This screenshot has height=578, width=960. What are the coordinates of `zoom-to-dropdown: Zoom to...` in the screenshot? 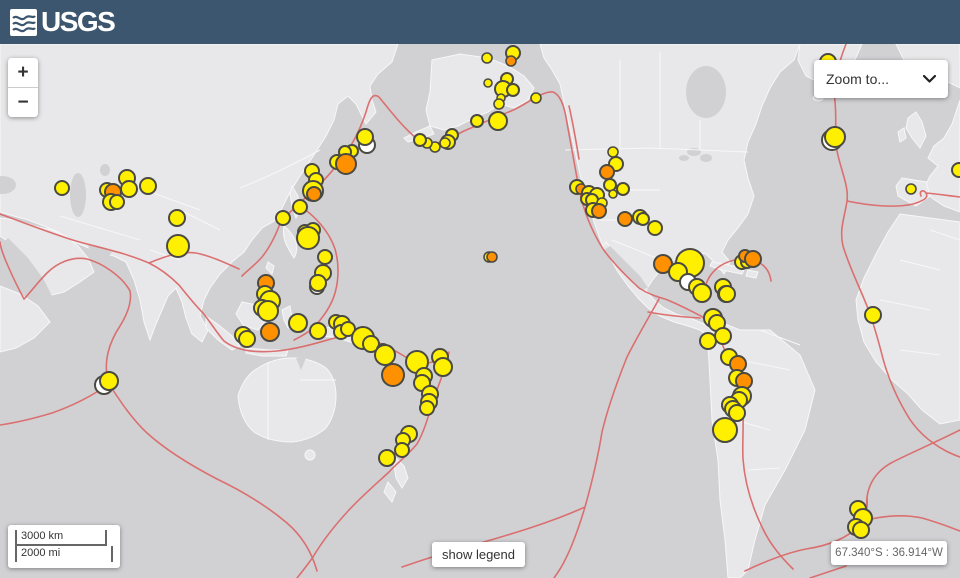 It's located at (881, 79).